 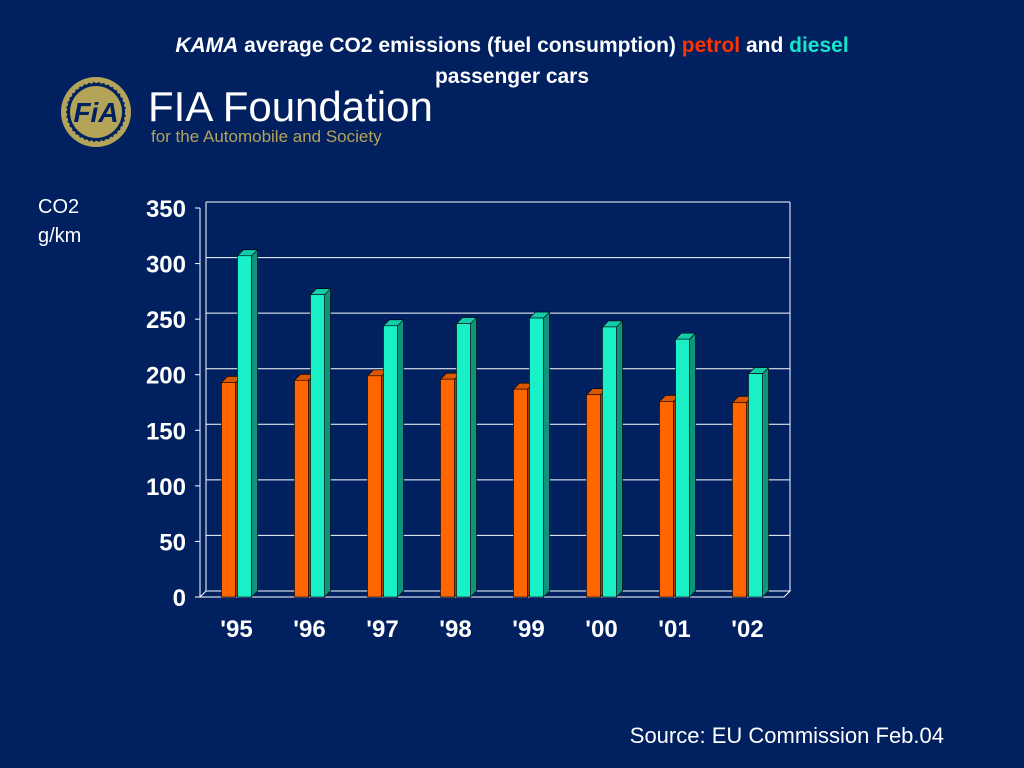 What do you see at coordinates (59, 222) in the screenshot?
I see `y-axis-label: CO2 g/km` at bounding box center [59, 222].